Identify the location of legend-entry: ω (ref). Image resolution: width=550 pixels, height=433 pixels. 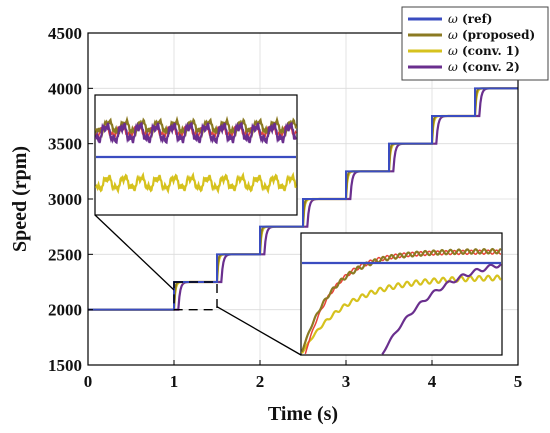
(470, 19).